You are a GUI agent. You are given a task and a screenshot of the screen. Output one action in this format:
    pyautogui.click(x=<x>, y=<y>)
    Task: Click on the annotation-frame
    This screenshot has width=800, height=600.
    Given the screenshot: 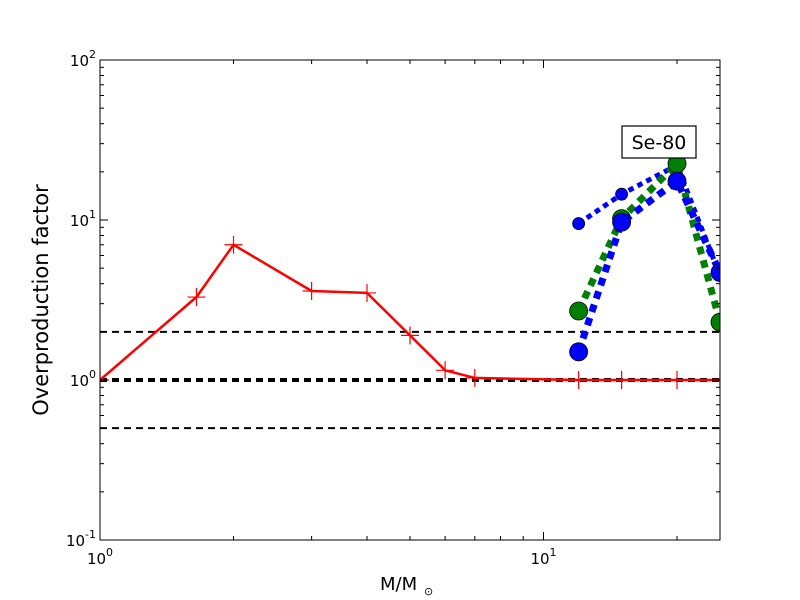 What is the action you would take?
    pyautogui.click(x=659, y=142)
    